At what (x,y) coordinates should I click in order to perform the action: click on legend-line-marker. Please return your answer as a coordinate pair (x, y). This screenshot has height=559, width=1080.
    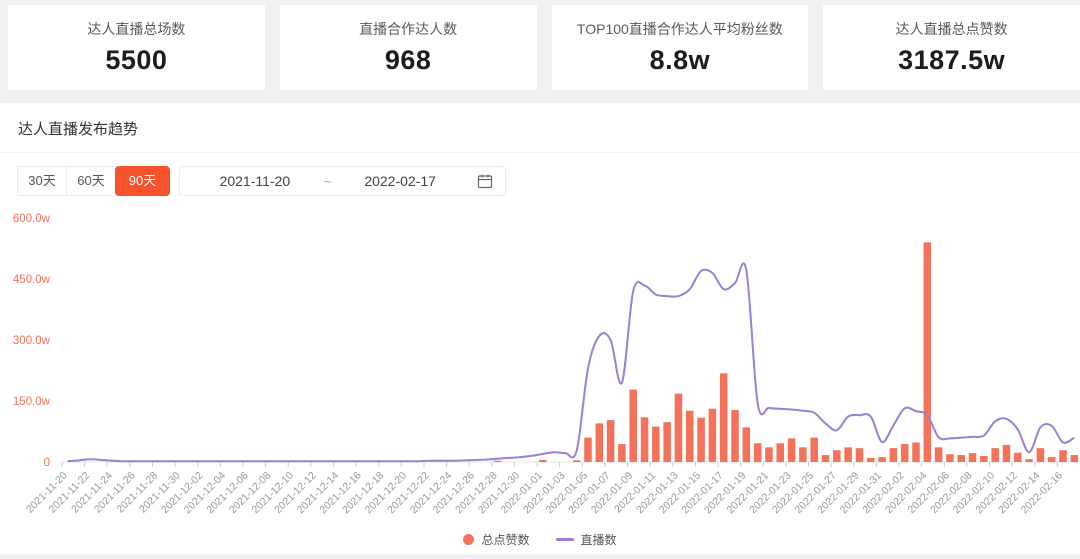
    Looking at the image, I should click on (564, 539).